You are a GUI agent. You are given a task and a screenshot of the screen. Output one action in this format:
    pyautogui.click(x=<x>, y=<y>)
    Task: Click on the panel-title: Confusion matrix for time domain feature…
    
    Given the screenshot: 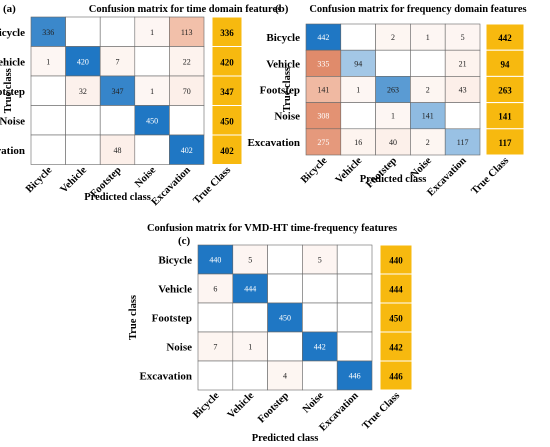 What is the action you would take?
    pyautogui.click(x=185, y=9)
    